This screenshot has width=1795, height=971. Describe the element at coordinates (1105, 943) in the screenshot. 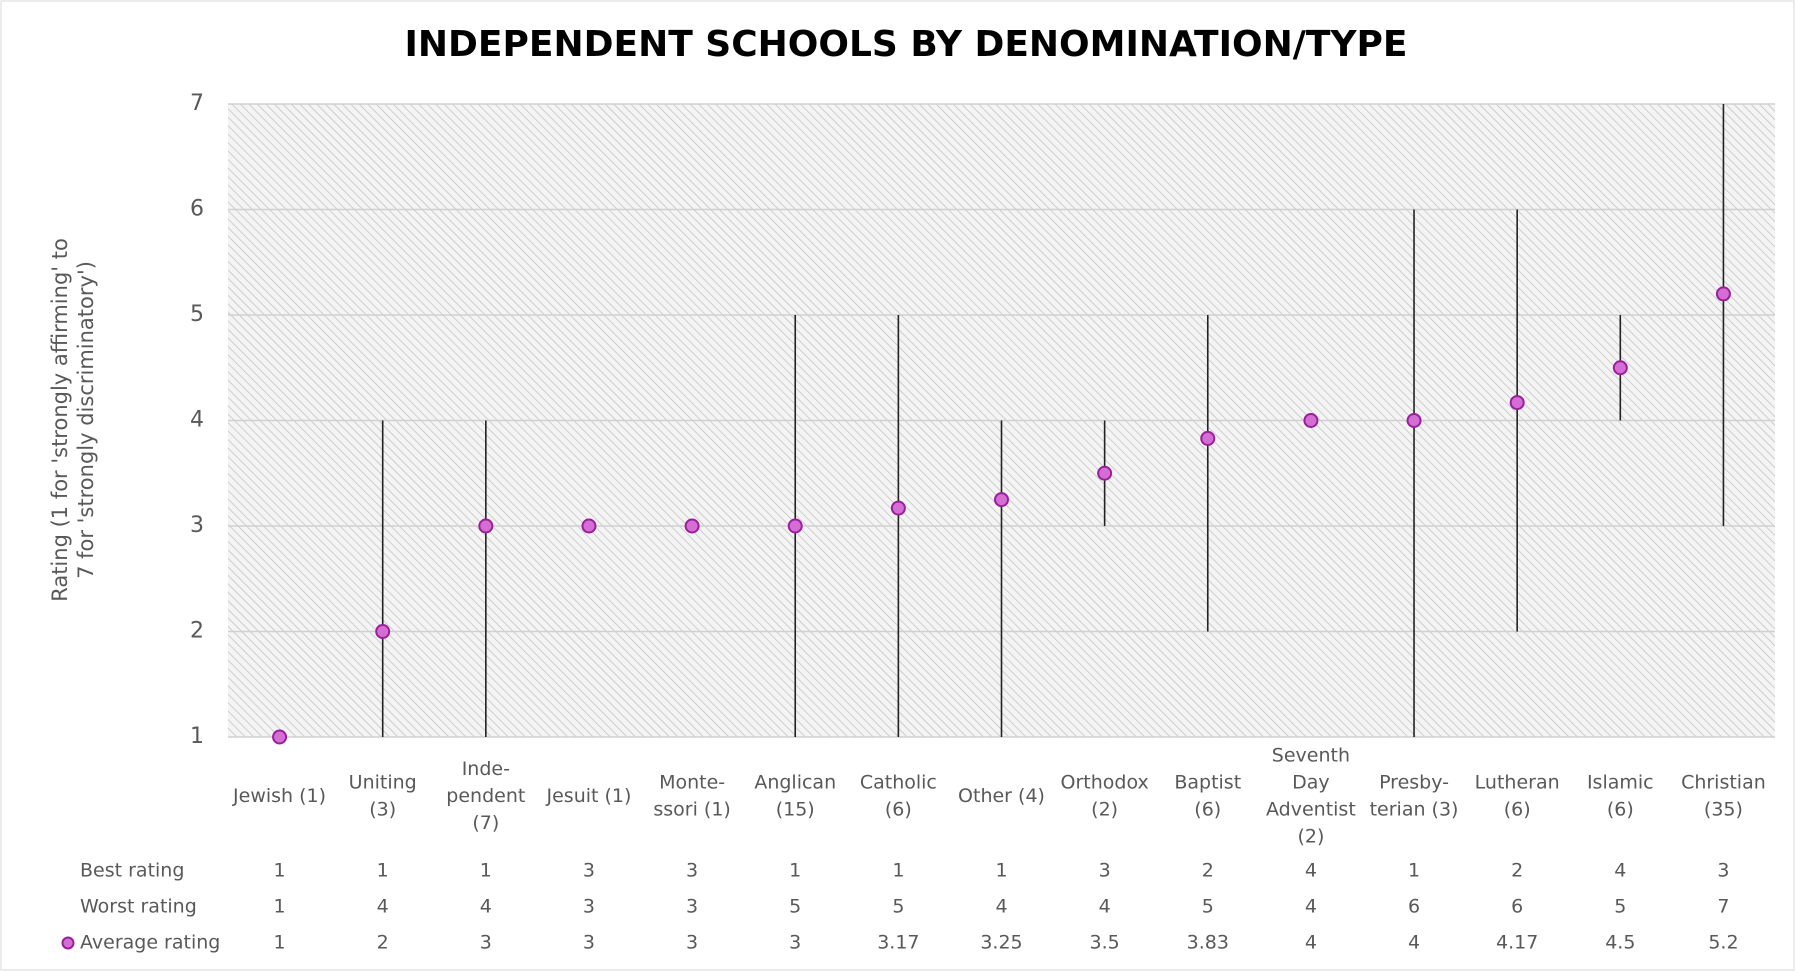

I see `table-value: 3.5` at that location.